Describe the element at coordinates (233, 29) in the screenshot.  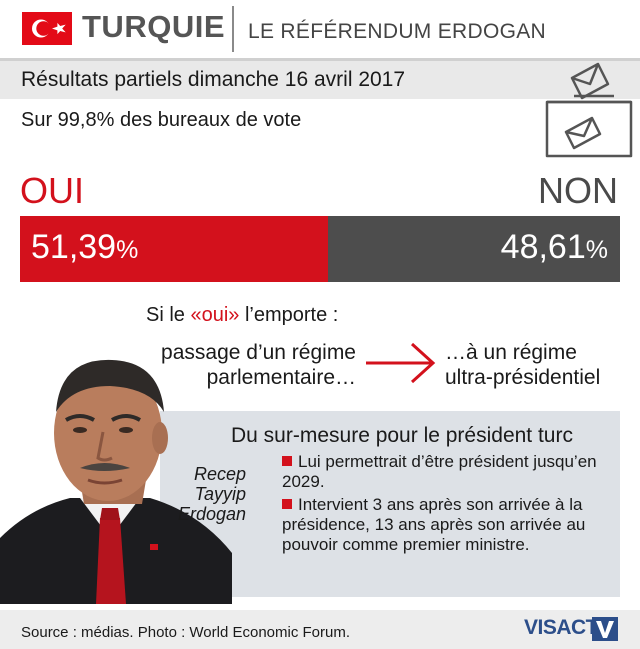
I see `header-divider` at that location.